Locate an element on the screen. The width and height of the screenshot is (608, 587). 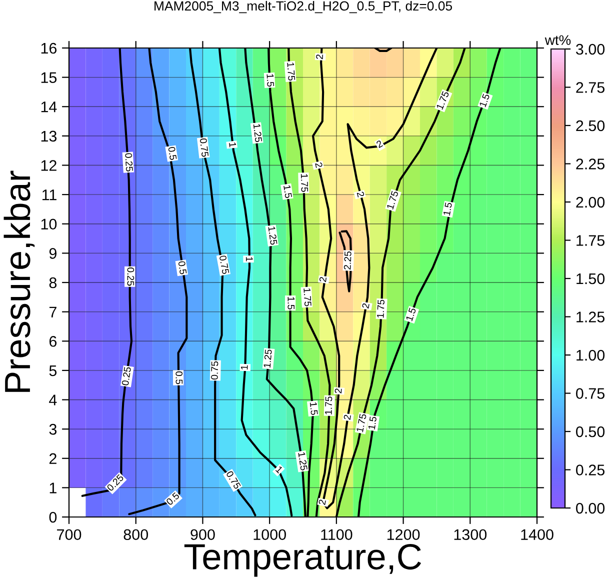
y-tick-label: 6 is located at coordinates (53, 341).